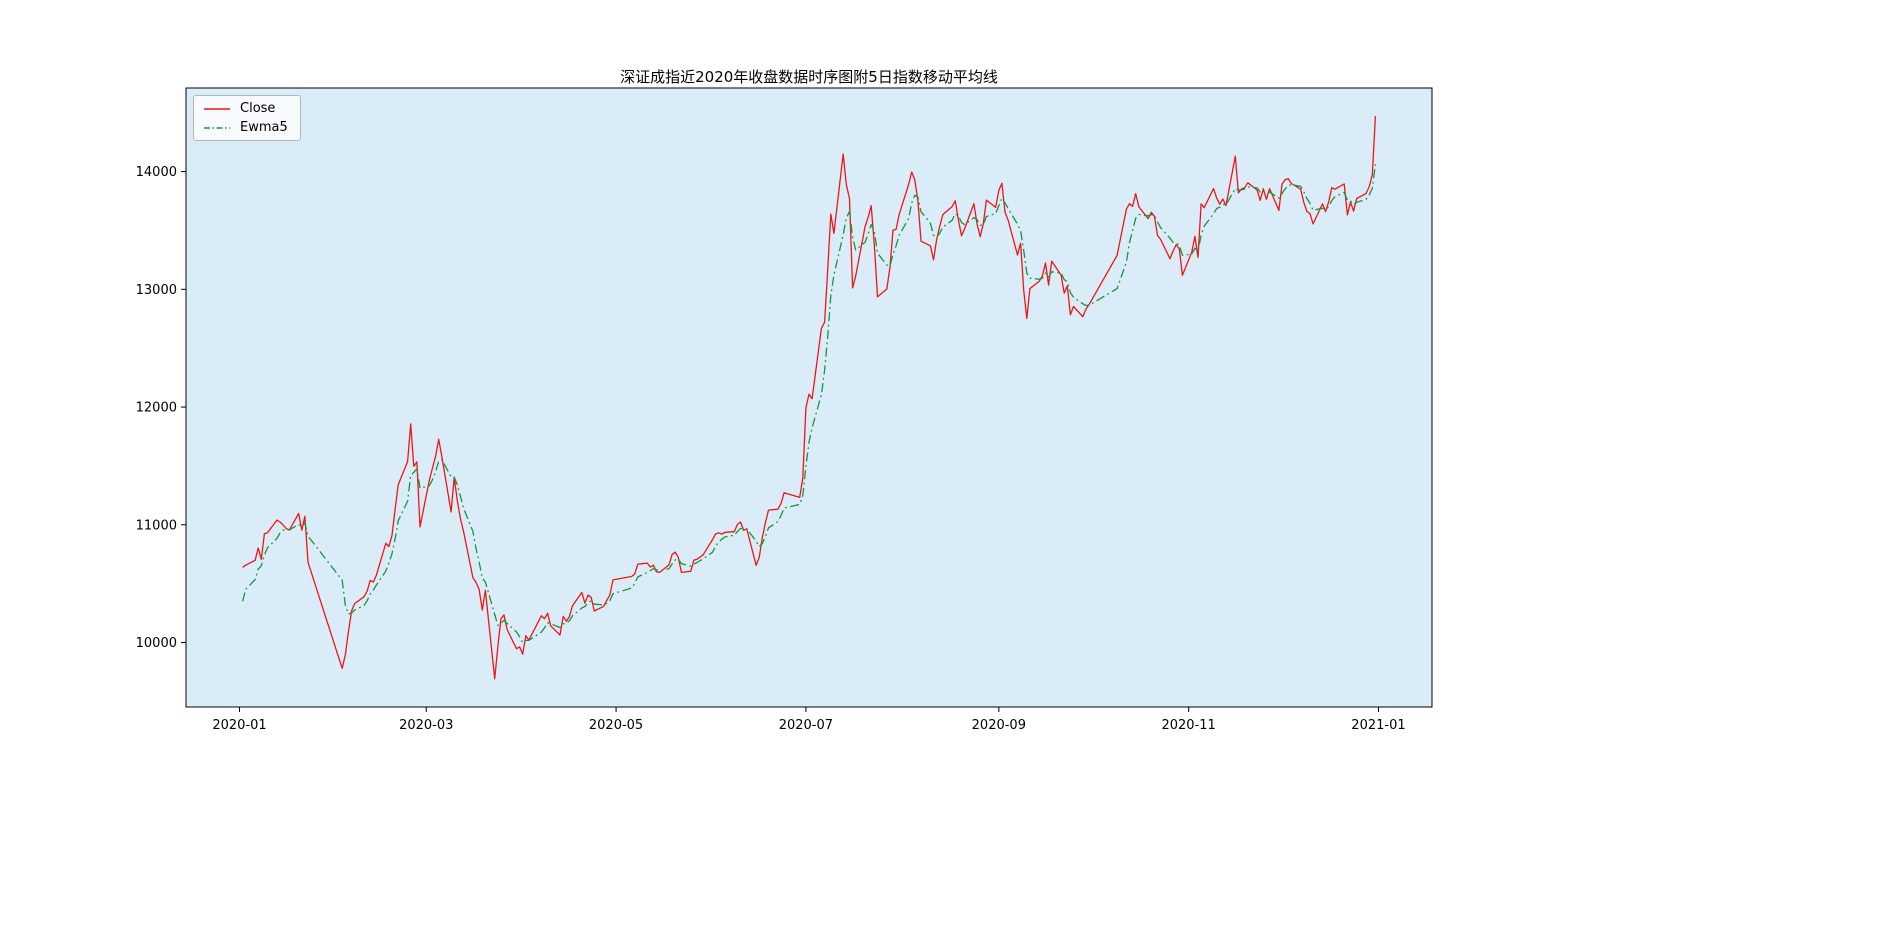 This screenshot has width=1877, height=937. Describe the element at coordinates (258, 108) in the screenshot. I see `legend-label-close: Close` at that location.